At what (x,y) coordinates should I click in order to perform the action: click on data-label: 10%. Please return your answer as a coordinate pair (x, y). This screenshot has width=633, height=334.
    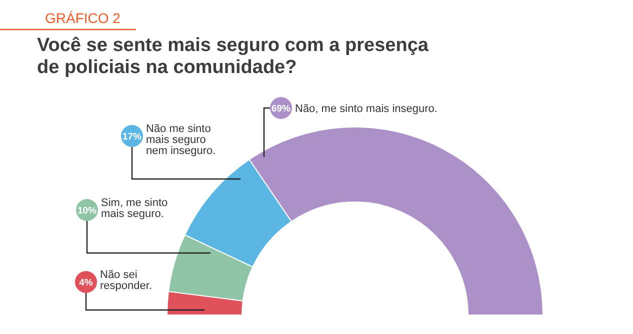
    Looking at the image, I should click on (87, 211).